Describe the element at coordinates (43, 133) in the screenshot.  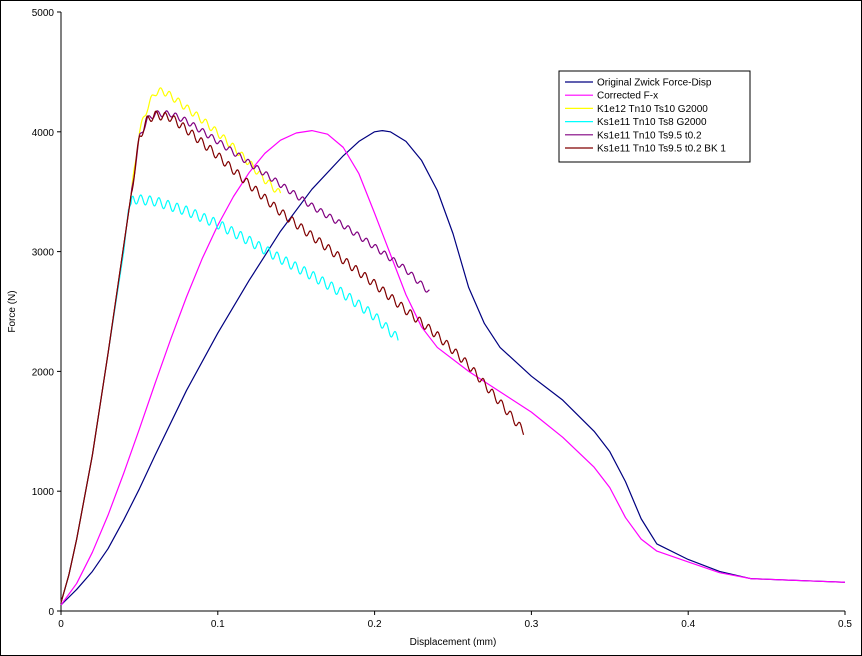
I see `y-tick-label: 4000` at that location.